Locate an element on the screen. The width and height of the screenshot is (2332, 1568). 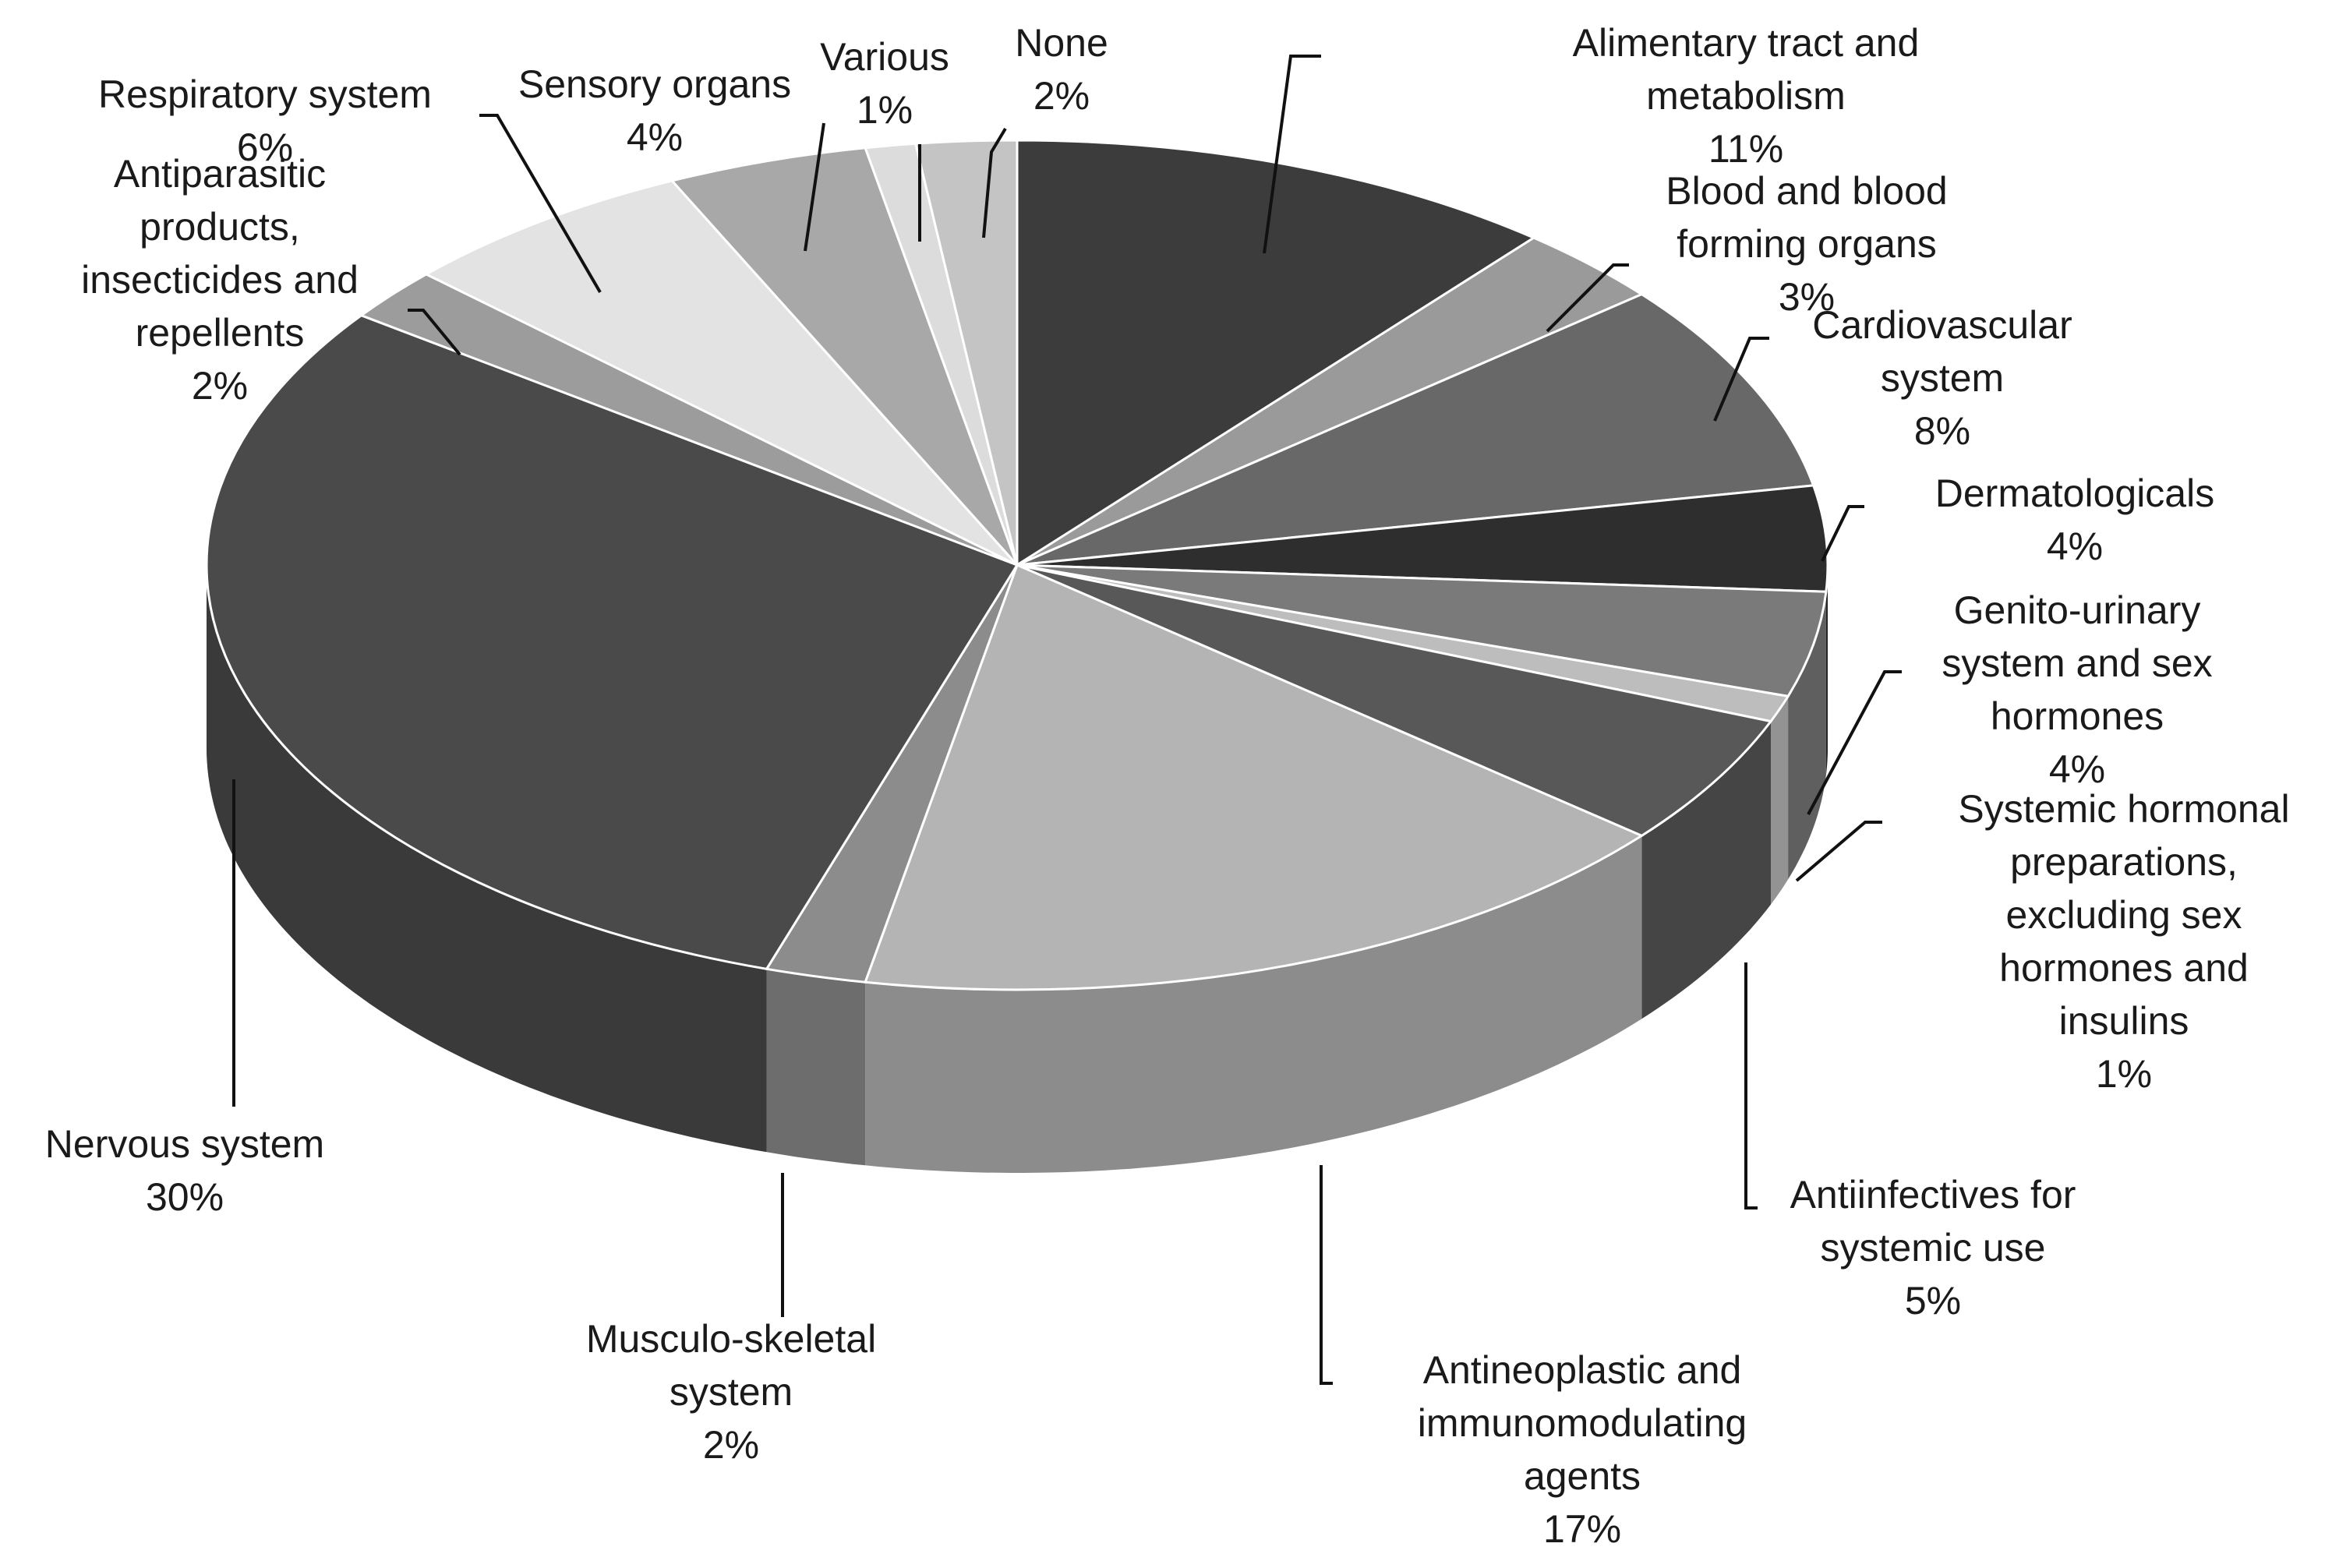
slice-label-line: None is located at coordinates (1061, 43).